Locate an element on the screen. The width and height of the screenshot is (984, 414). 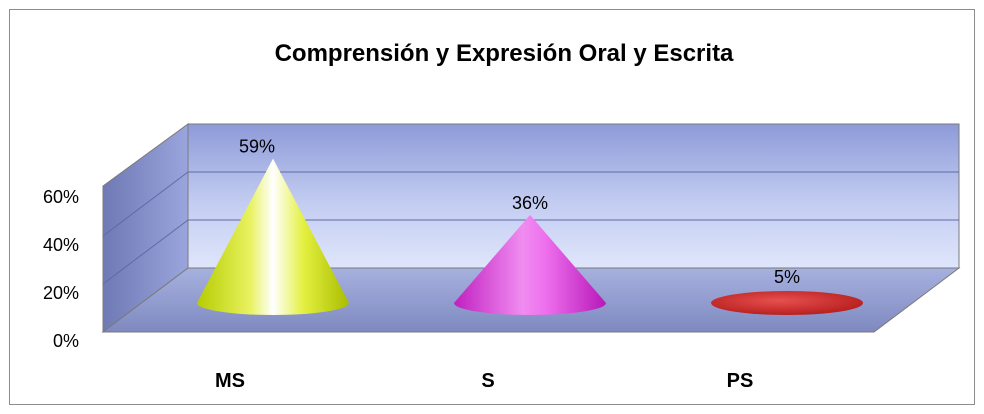
data-label-ms: 59% is located at coordinates (257, 147).